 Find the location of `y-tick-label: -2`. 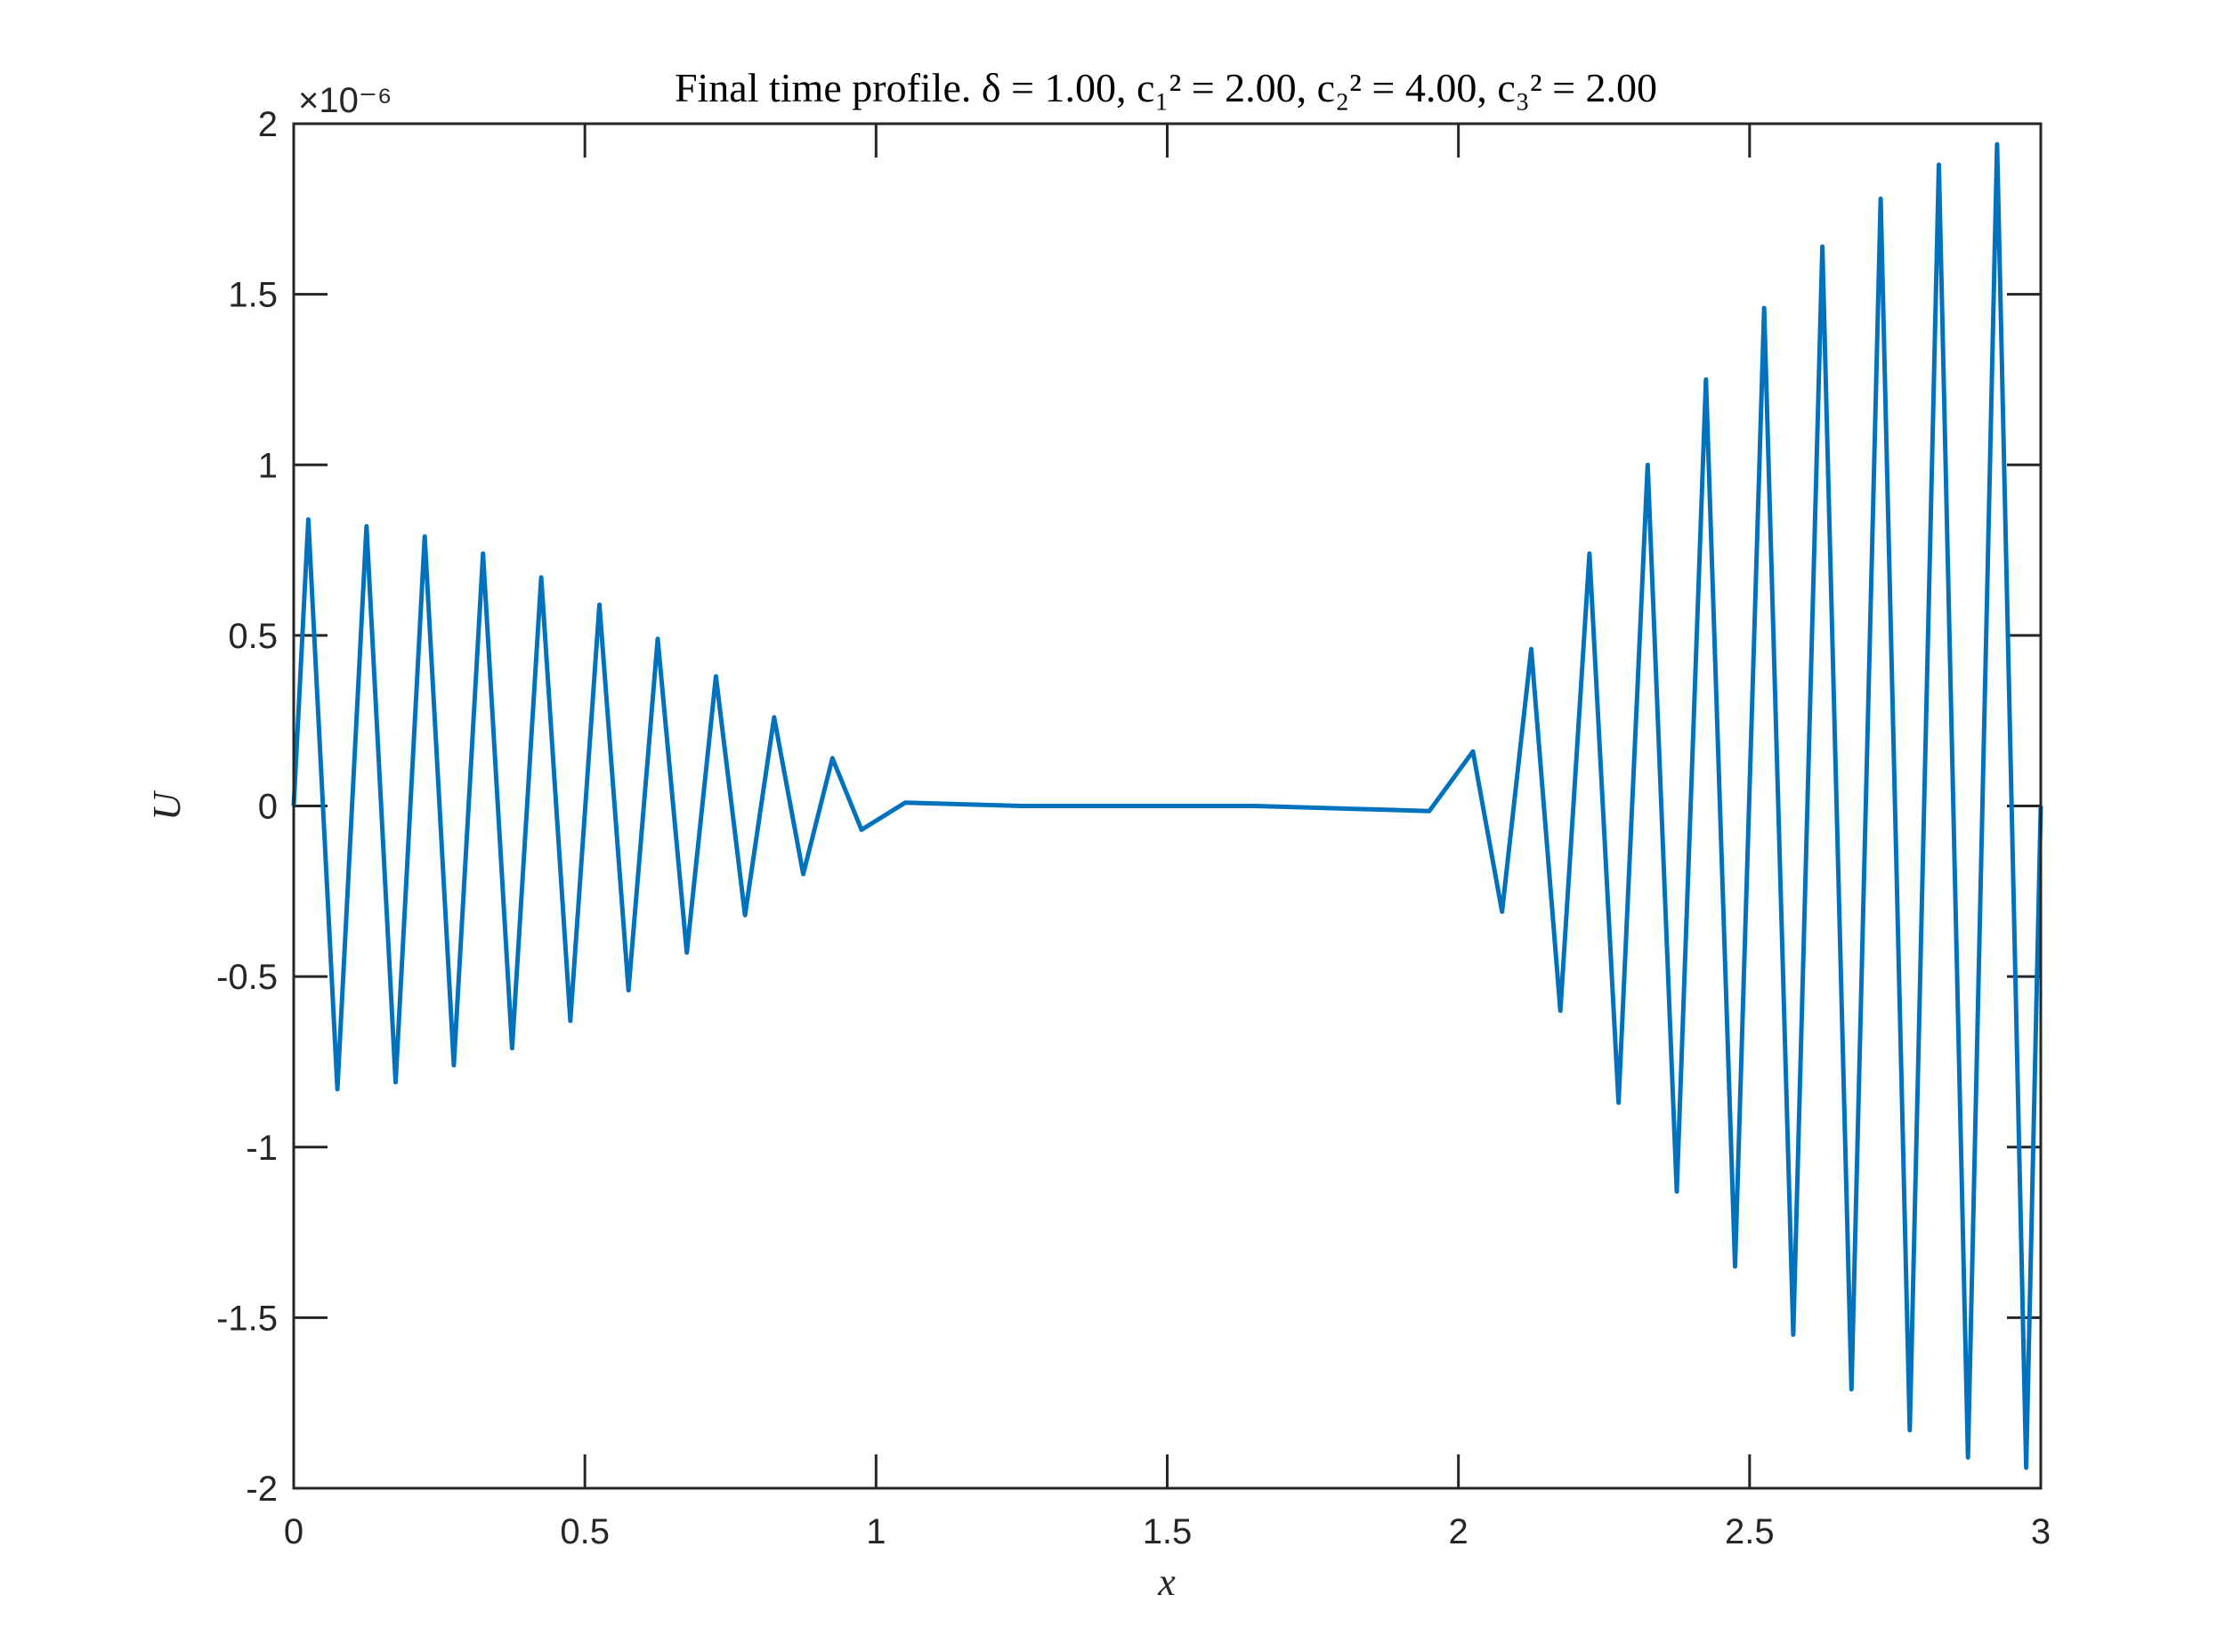

y-tick-label: -2 is located at coordinates (262, 1489).